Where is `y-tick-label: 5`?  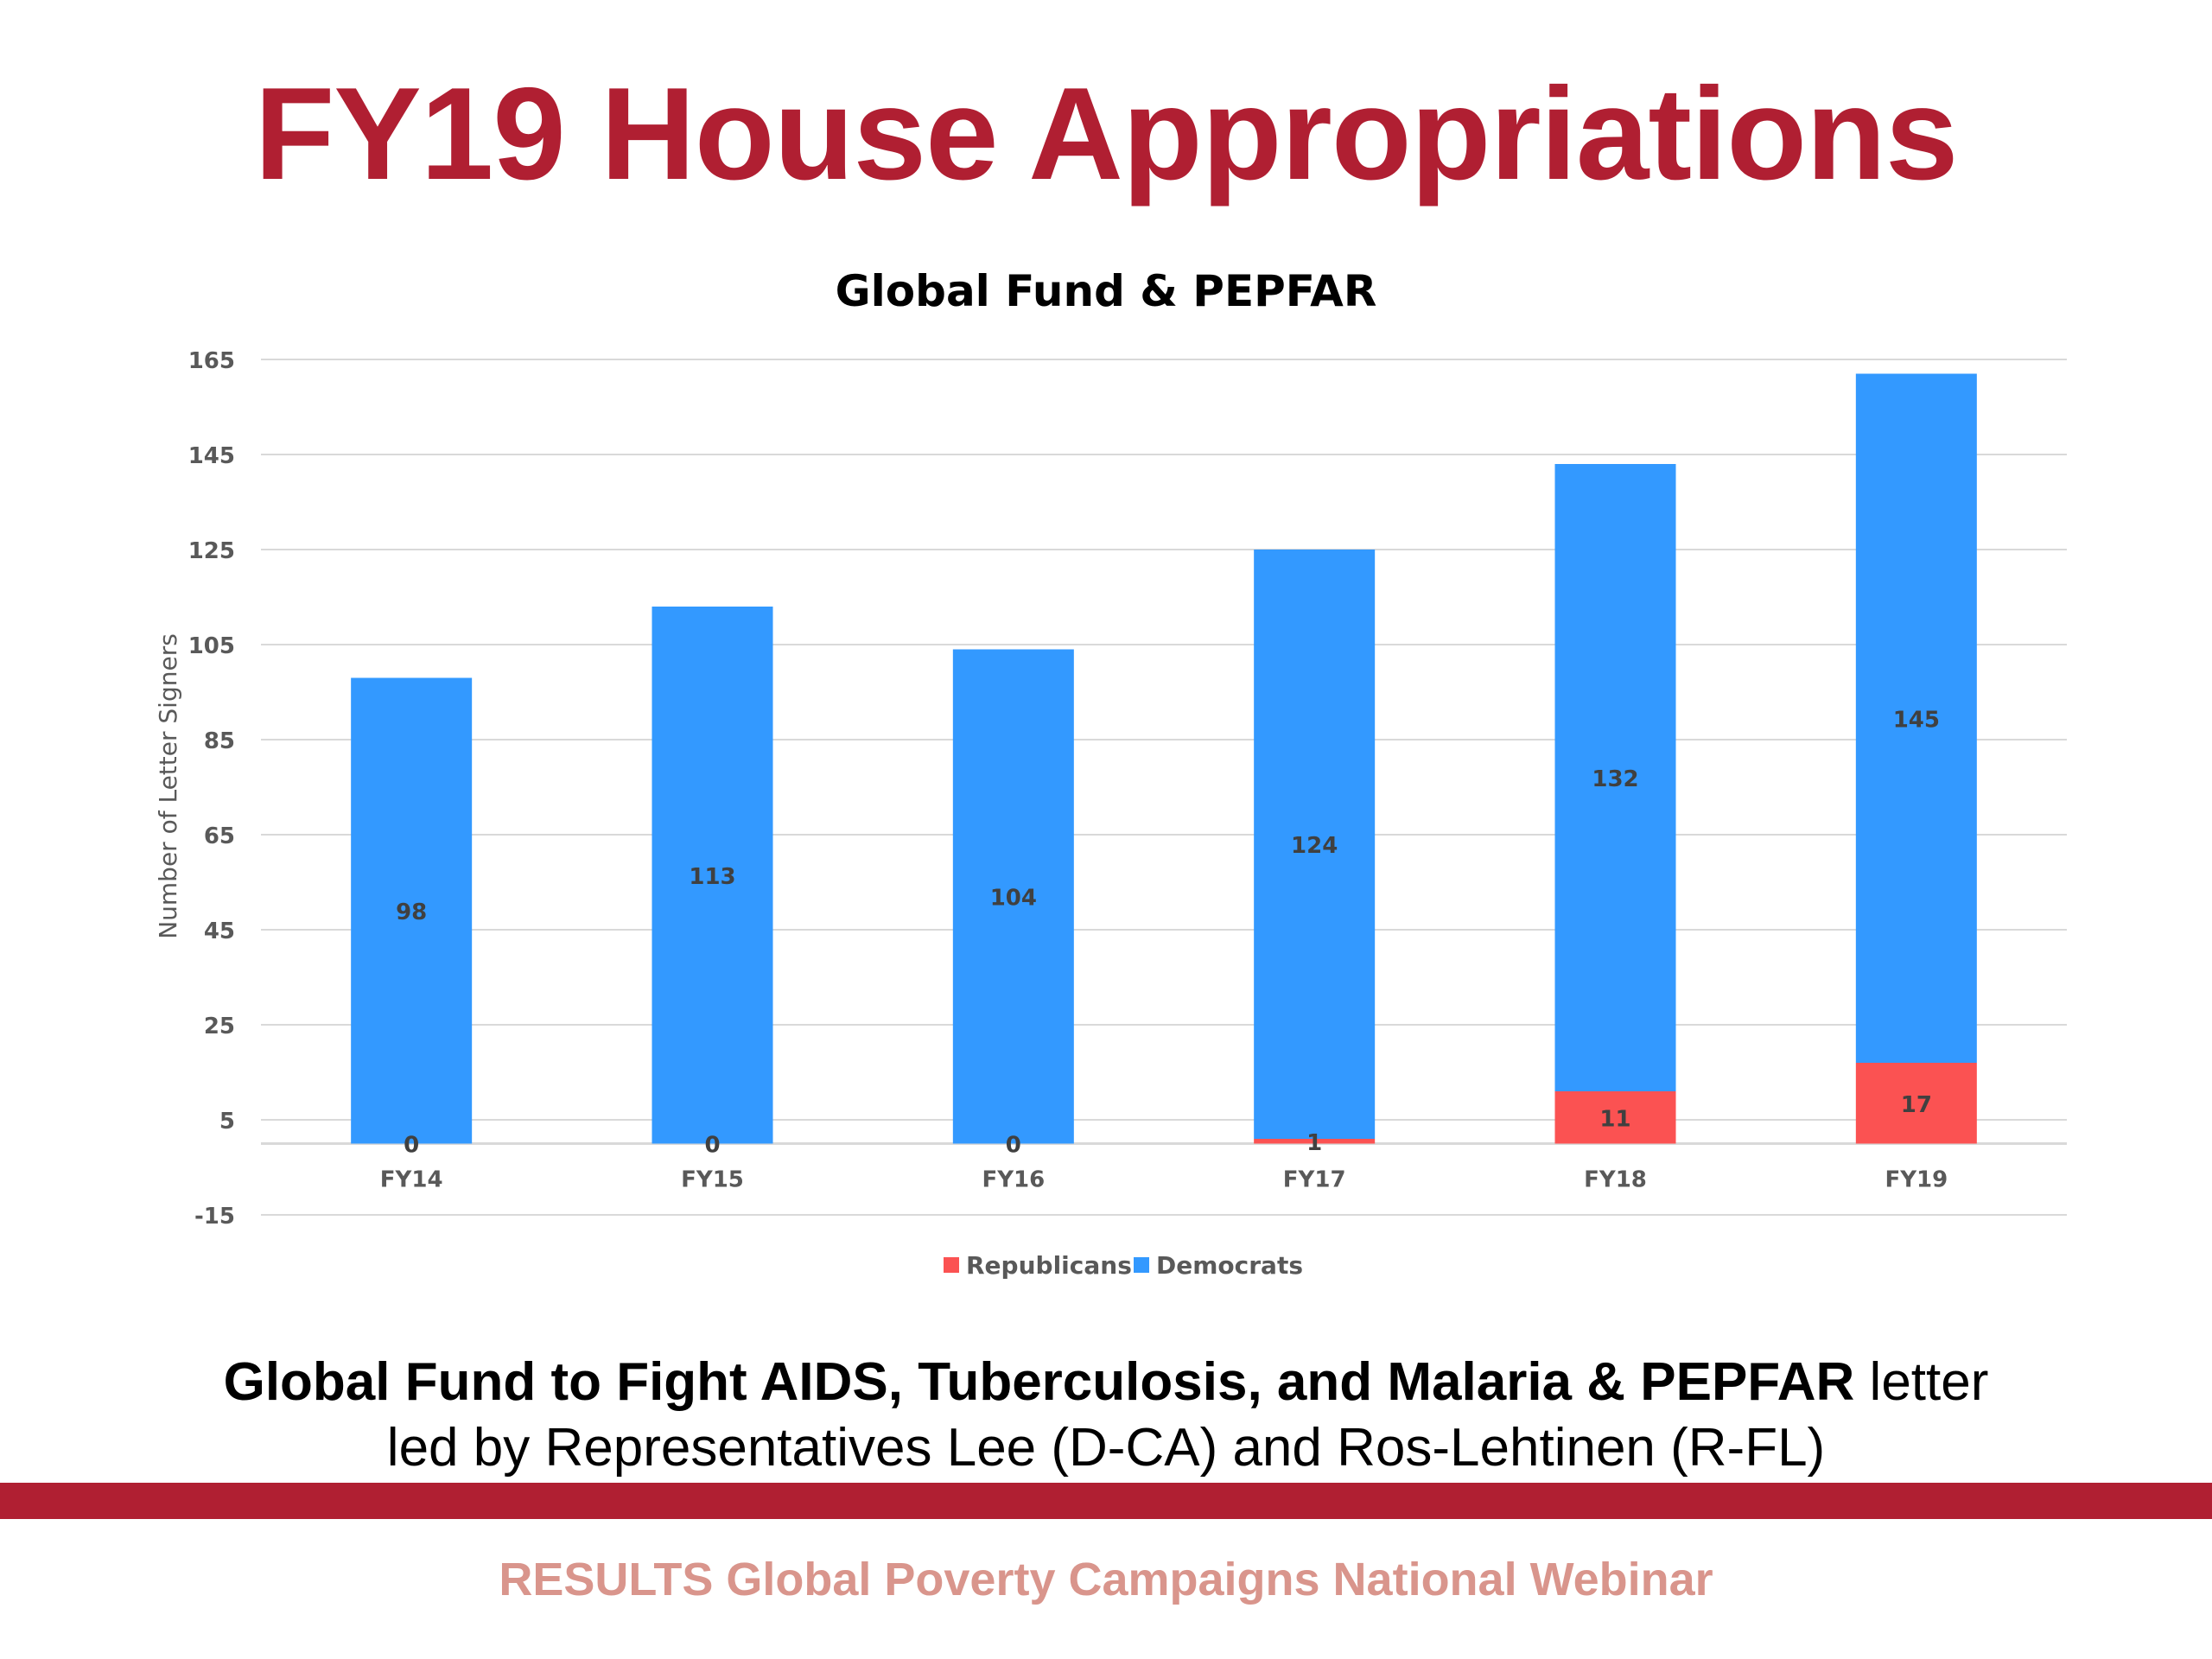
y-tick-label: 5 is located at coordinates (227, 1122).